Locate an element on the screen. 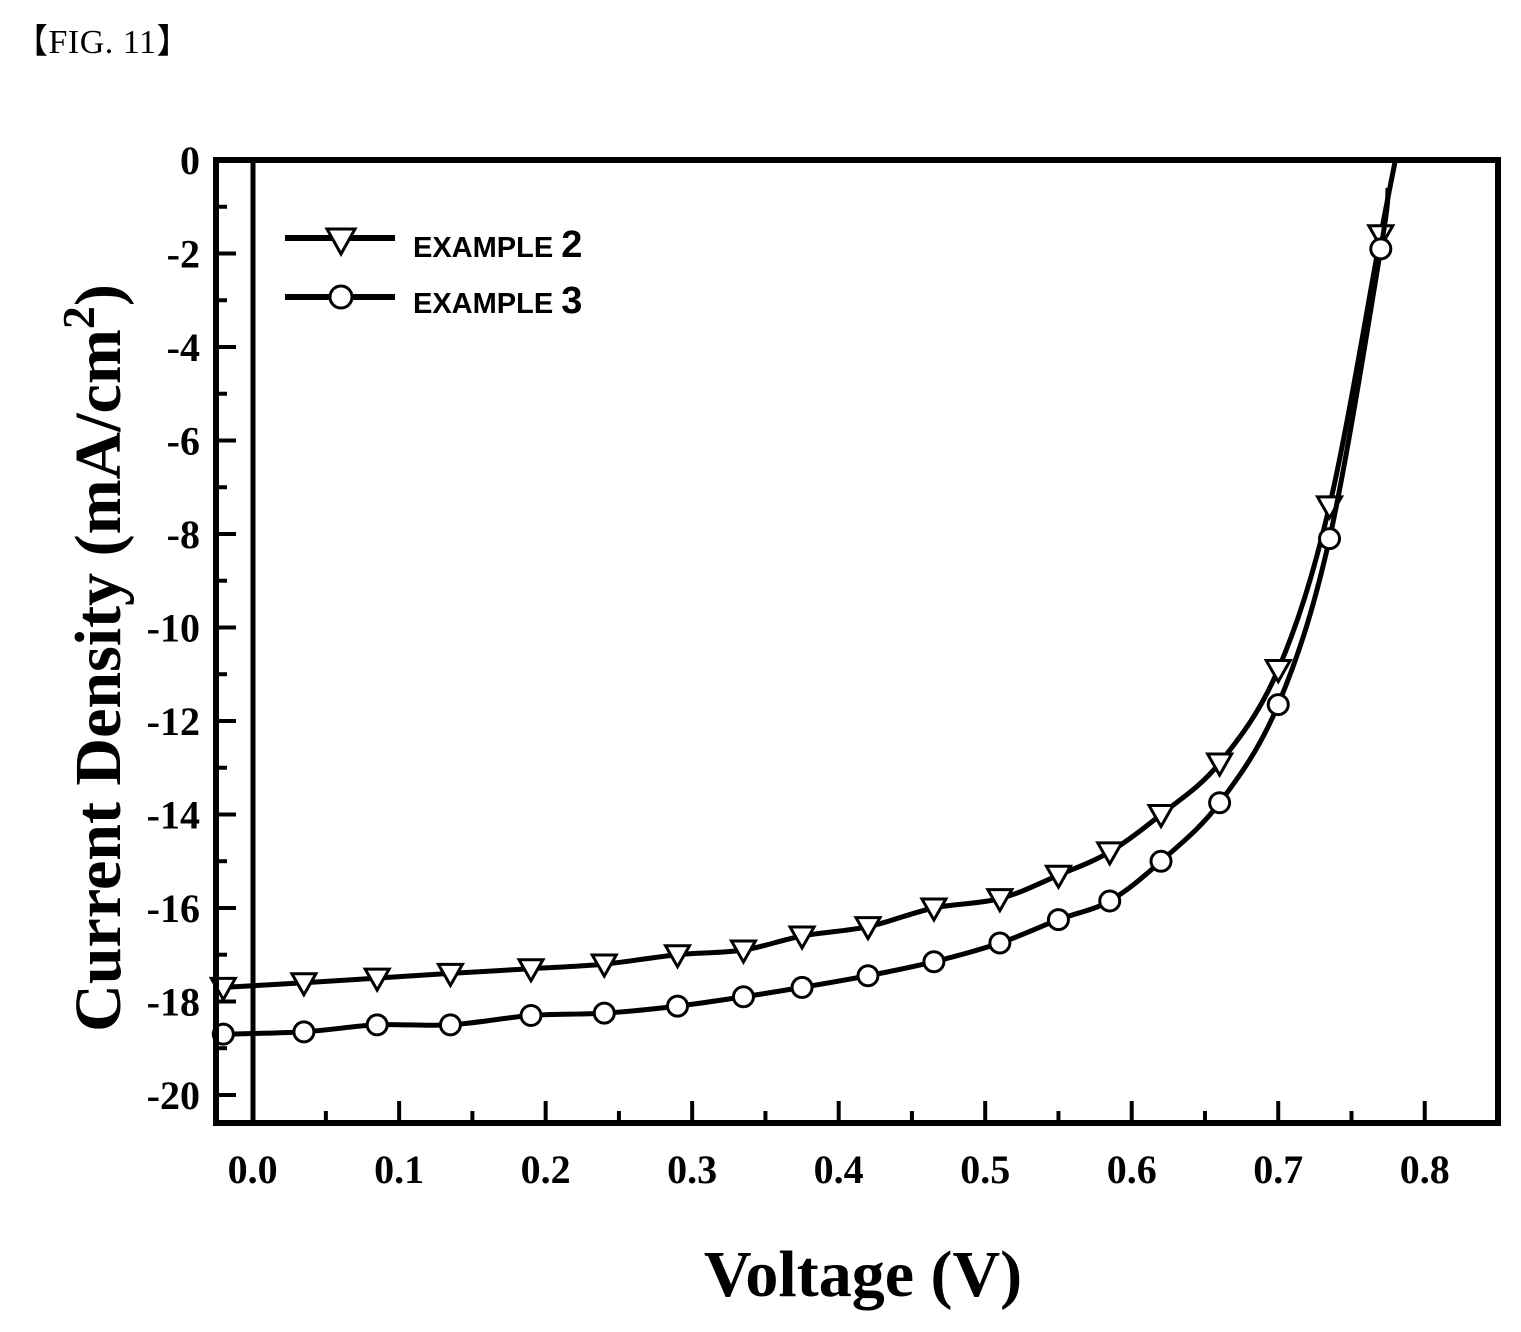 The width and height of the screenshot is (1521, 1332). legend-label-example-3: EXAMPLE is located at coordinates (487, 304).